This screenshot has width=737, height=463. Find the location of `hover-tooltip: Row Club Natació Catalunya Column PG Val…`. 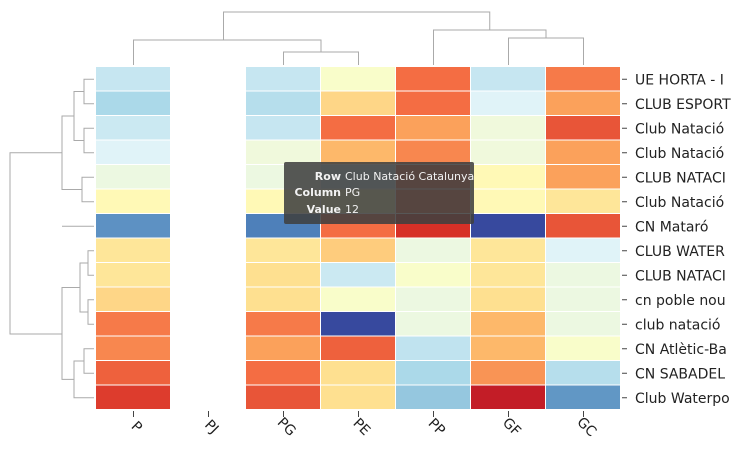

hover-tooltip: Row Club Natació Catalunya Column PG Val… is located at coordinates (379, 193).